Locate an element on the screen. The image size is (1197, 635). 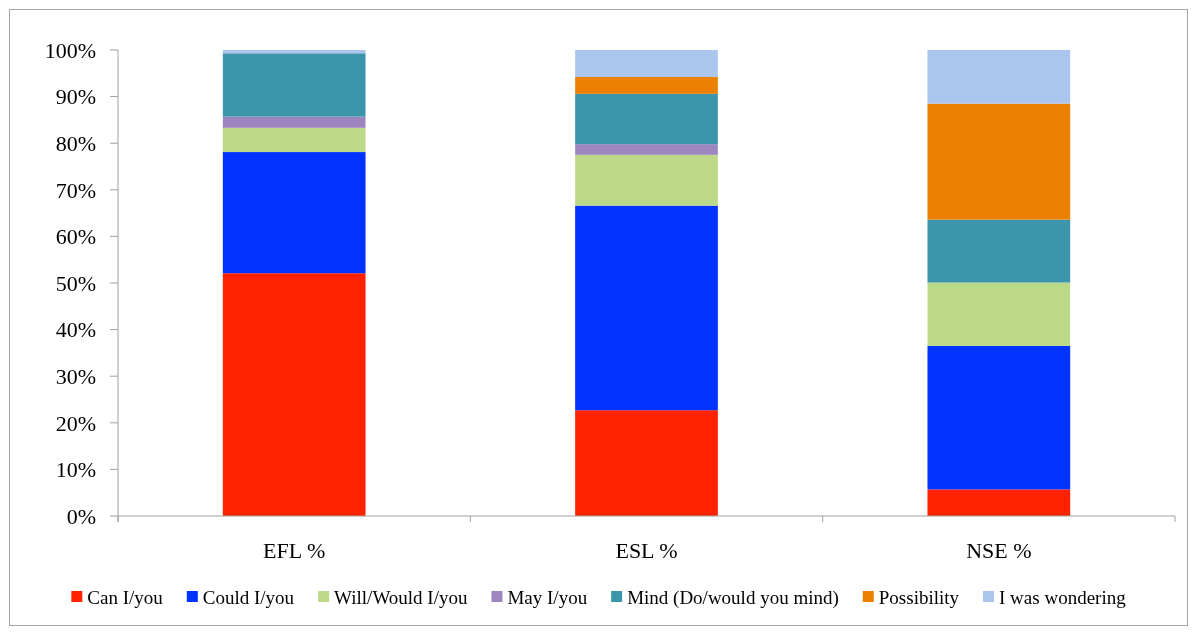
y-tick-label: 0% is located at coordinates (81, 516).